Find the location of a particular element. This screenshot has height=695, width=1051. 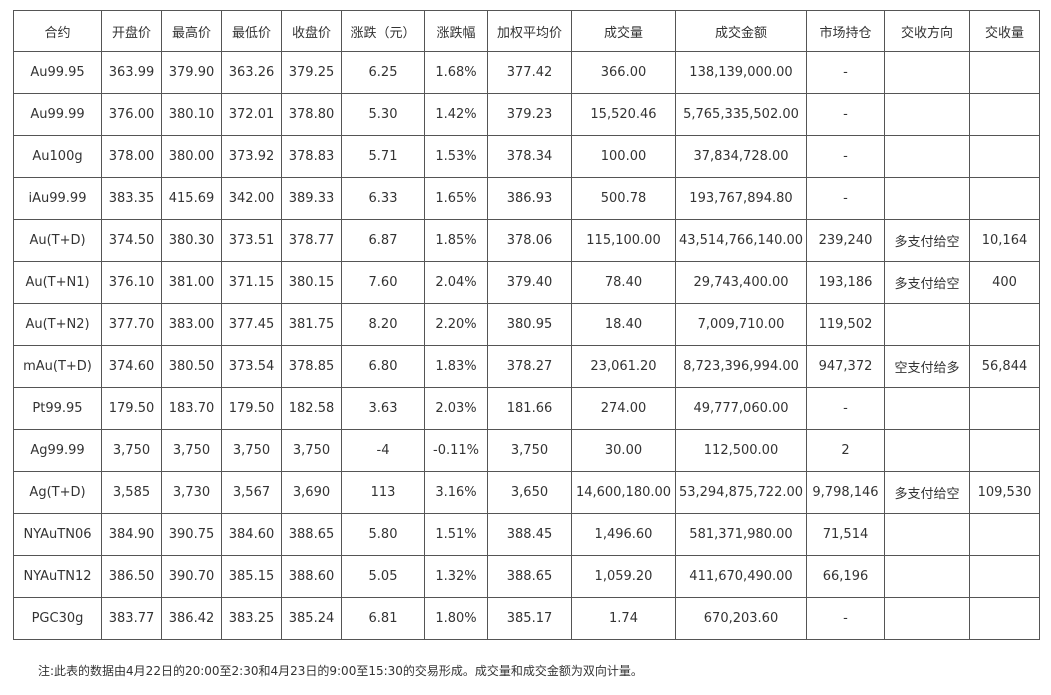

table-cell: 10,164 is located at coordinates (1004, 240).